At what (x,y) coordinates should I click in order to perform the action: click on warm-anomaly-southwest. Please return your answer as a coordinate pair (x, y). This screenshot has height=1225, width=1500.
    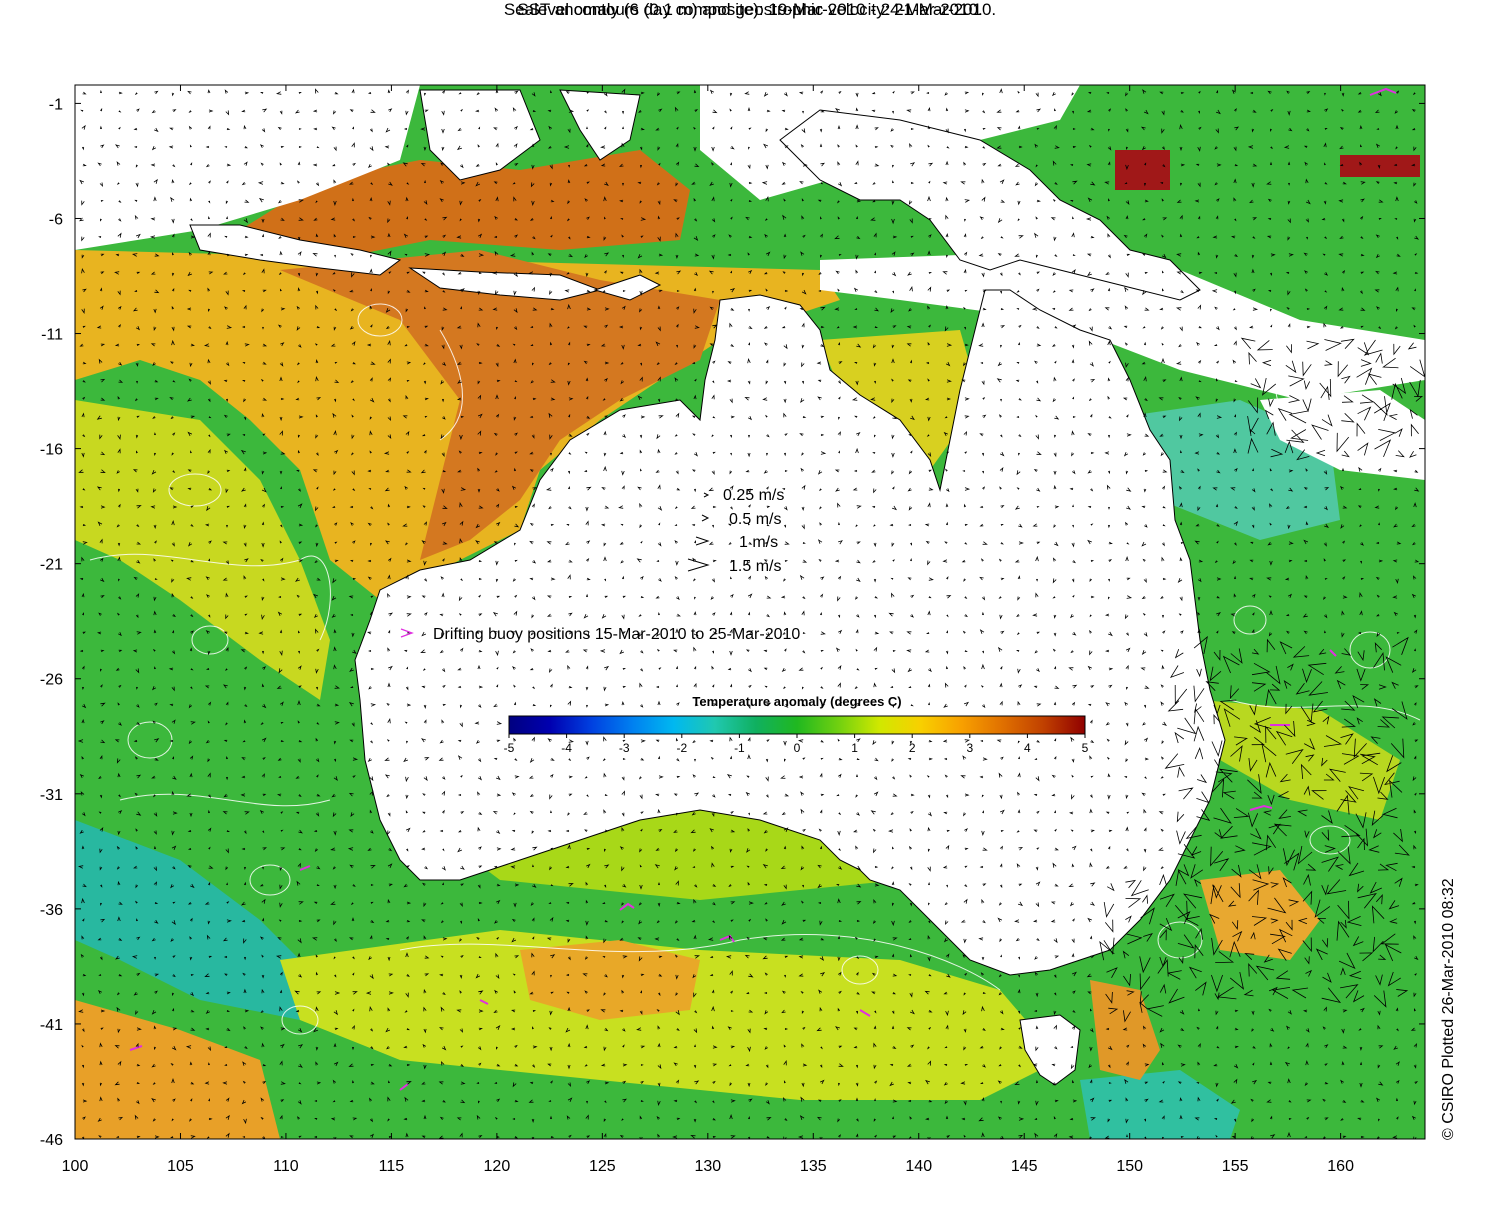
    Looking at the image, I should click on (177, 1069).